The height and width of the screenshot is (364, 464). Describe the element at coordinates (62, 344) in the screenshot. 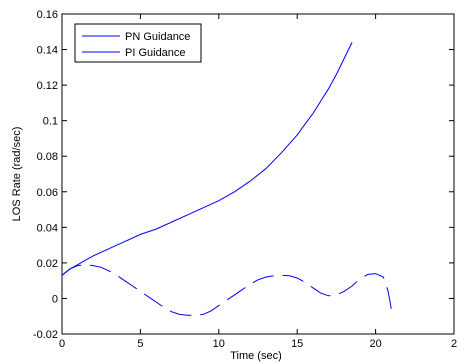

I see `x-tick-label: 0` at that location.